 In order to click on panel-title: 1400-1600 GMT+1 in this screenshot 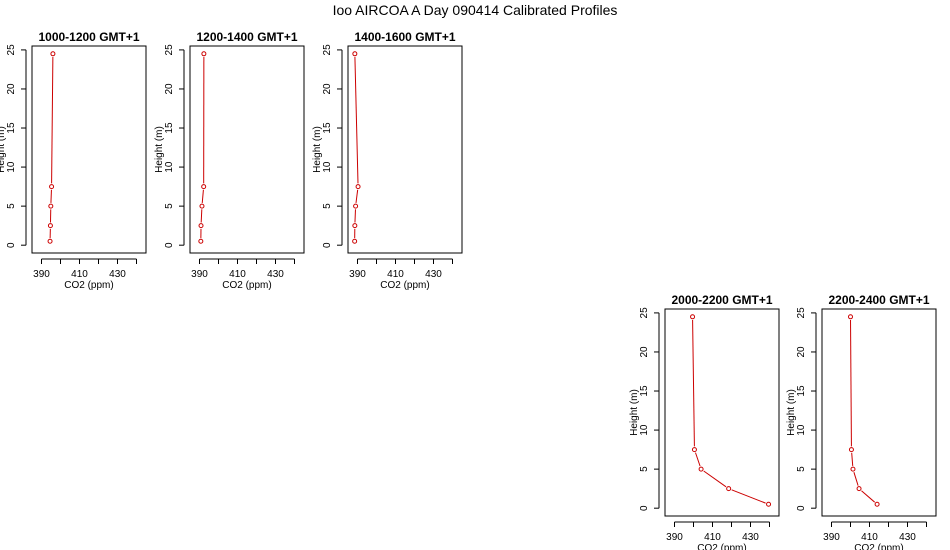, I will do `click(404, 37)`.